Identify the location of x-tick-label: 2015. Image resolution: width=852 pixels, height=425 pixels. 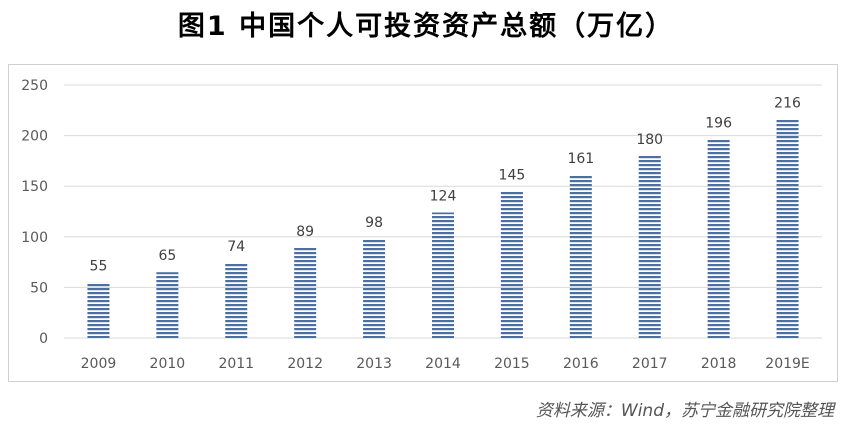
(512, 364).